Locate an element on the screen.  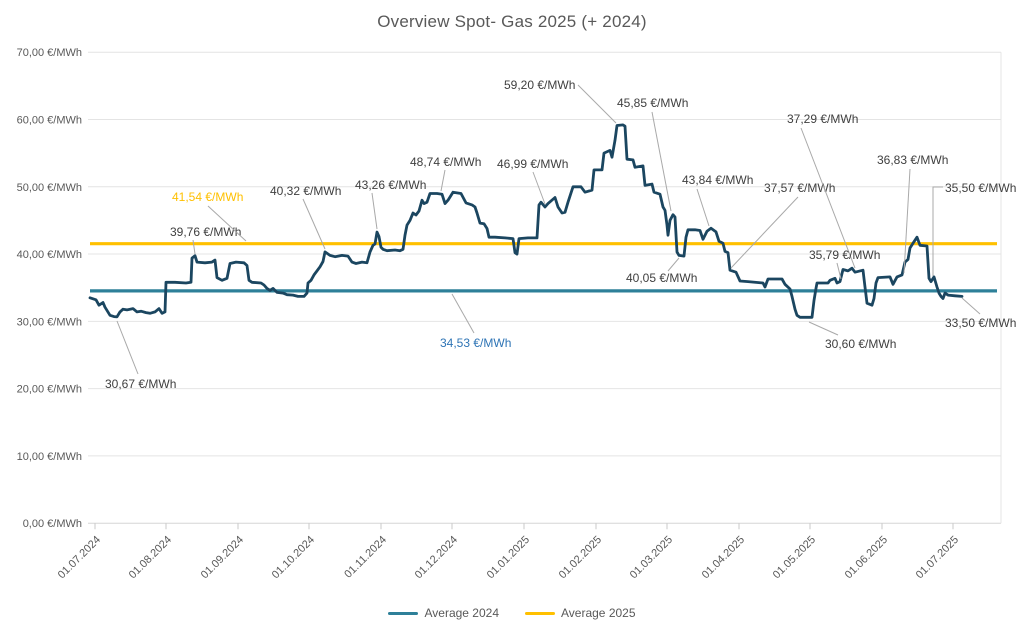
svg-text: 01.03.2025 is located at coordinates (651, 557).